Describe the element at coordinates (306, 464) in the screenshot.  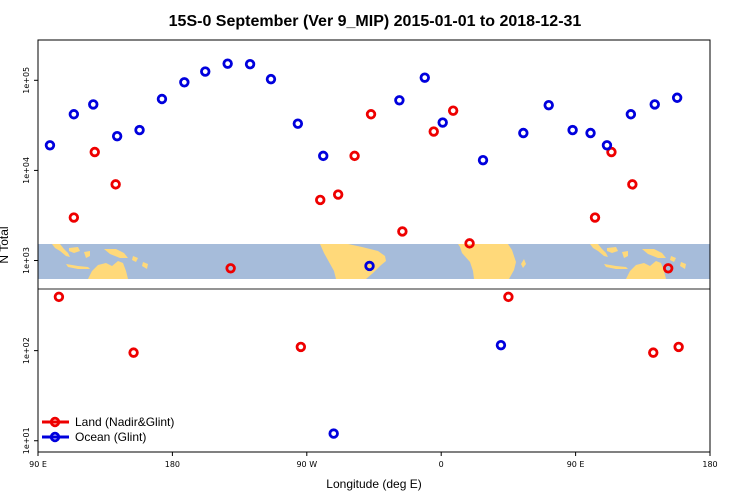
I see `x-tick-label: 90 W` at that location.